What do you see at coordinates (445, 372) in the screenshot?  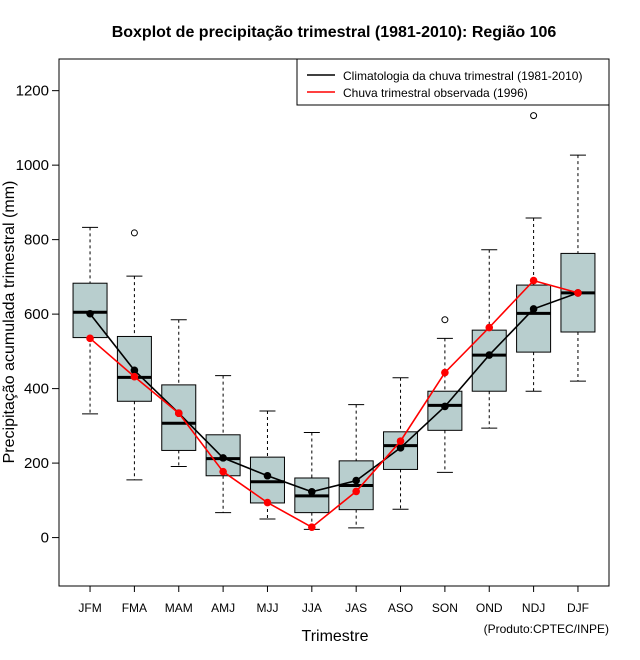 I see `point-observed-son` at bounding box center [445, 372].